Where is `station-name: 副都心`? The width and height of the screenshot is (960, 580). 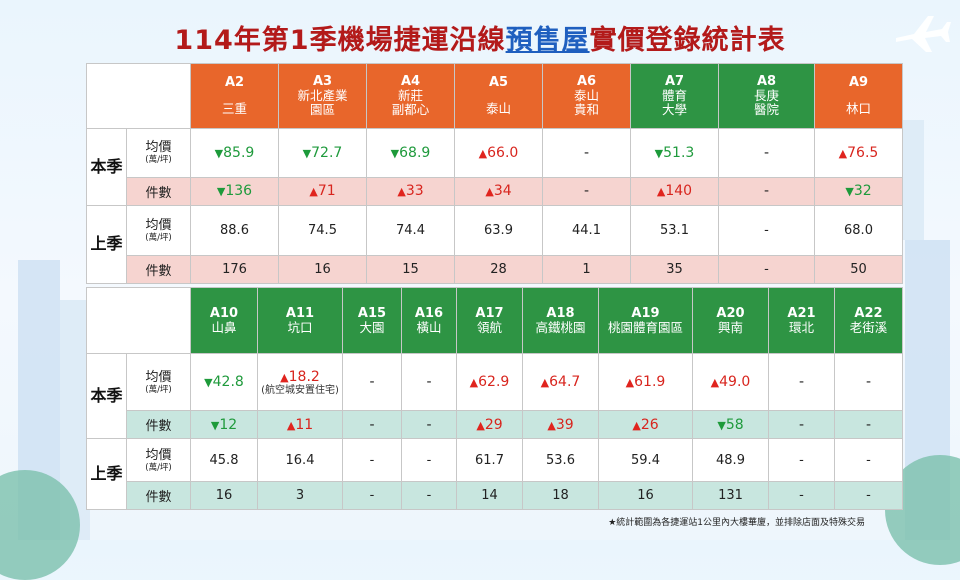 station-name: 副都心 is located at coordinates (410, 110).